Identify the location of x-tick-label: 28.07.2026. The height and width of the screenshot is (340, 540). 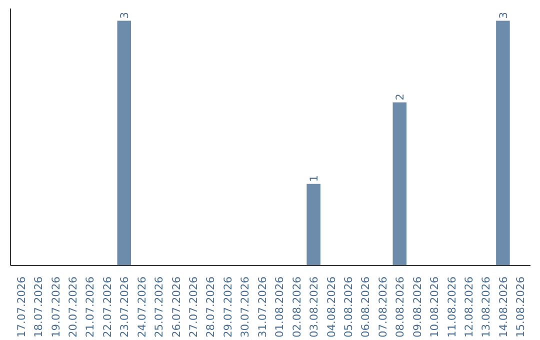
(211, 307).